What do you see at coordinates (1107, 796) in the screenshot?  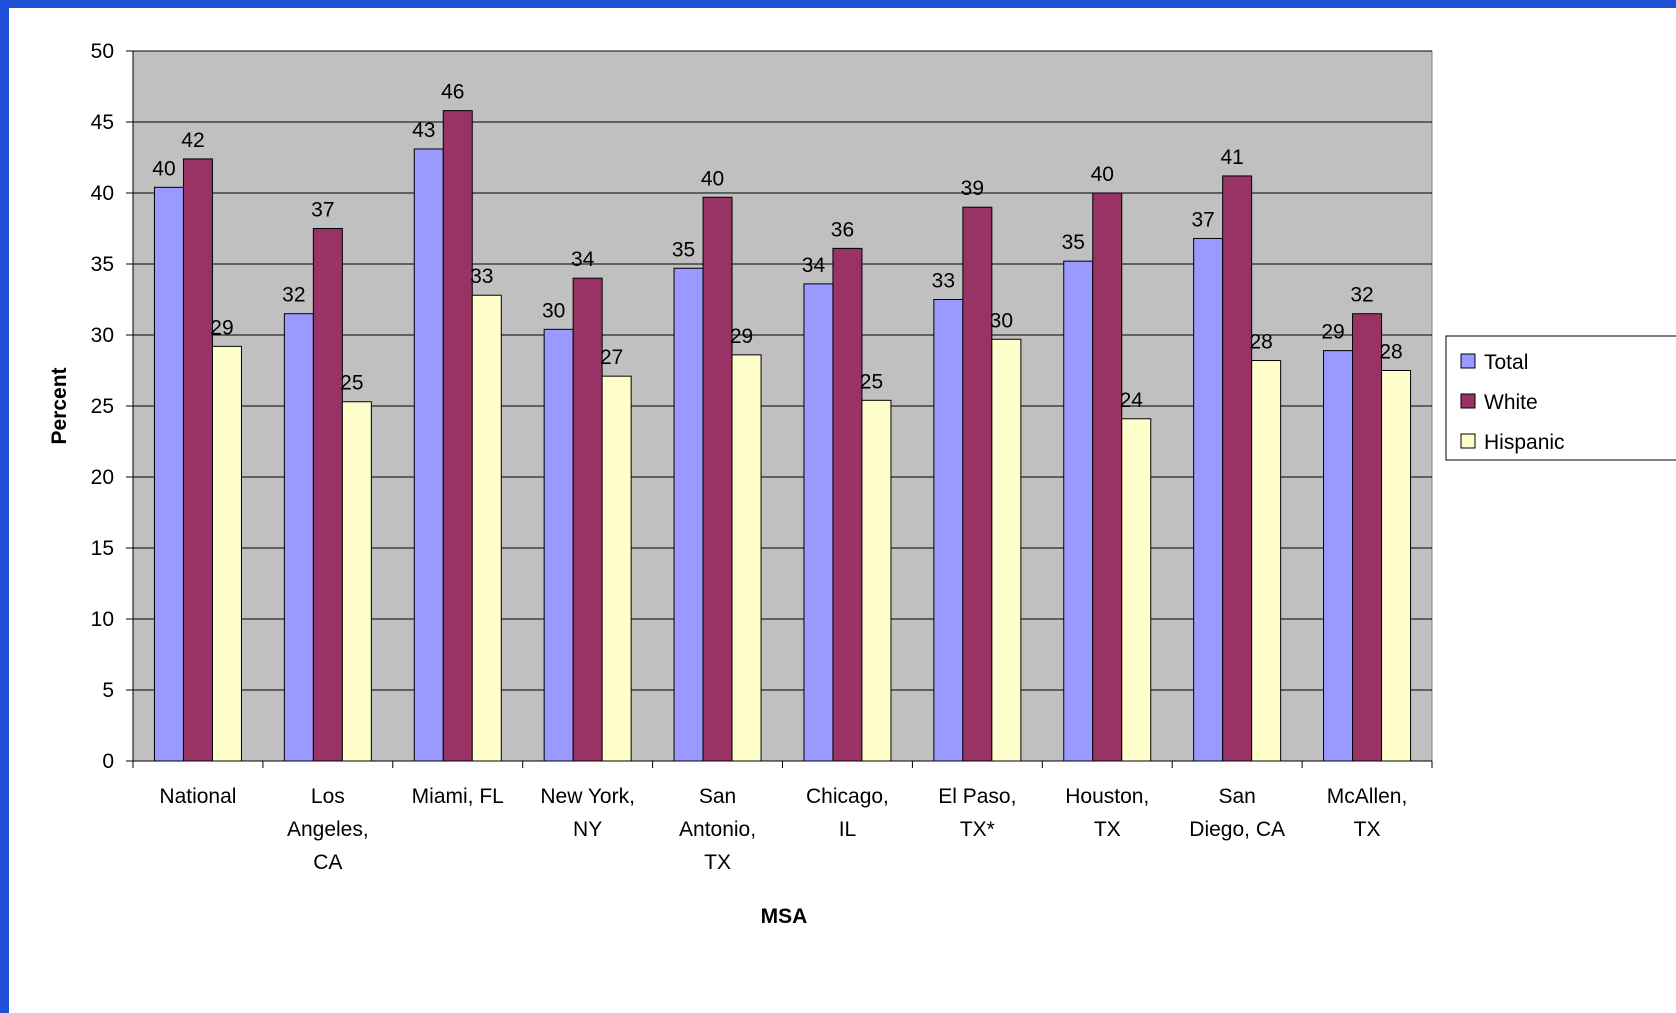 I see `category-label: Houston,` at bounding box center [1107, 796].